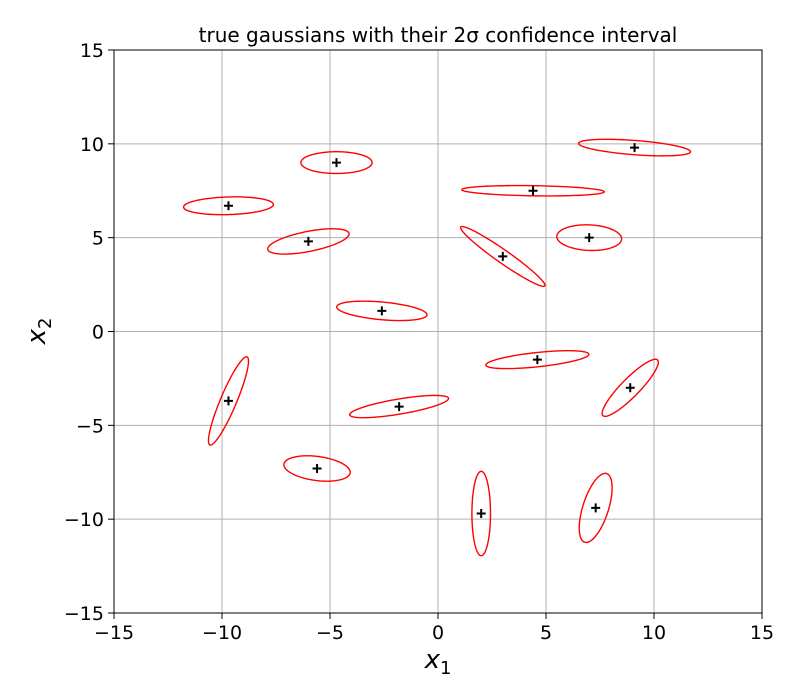  What do you see at coordinates (98, 239) in the screenshot?
I see `y-tick-label: 5` at bounding box center [98, 239].